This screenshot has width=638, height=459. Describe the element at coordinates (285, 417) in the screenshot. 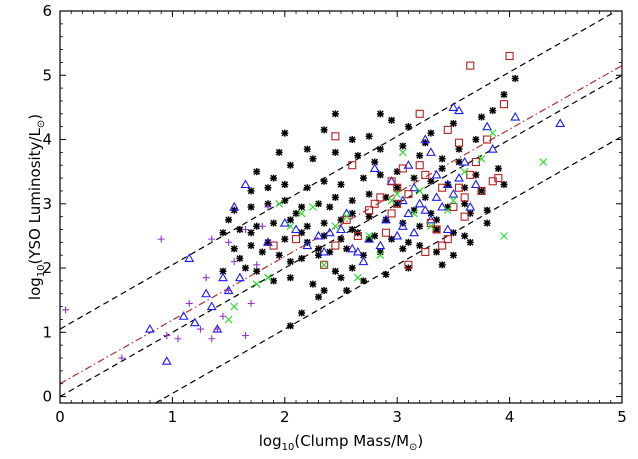

I see `x-tick-label: 2` at that location.